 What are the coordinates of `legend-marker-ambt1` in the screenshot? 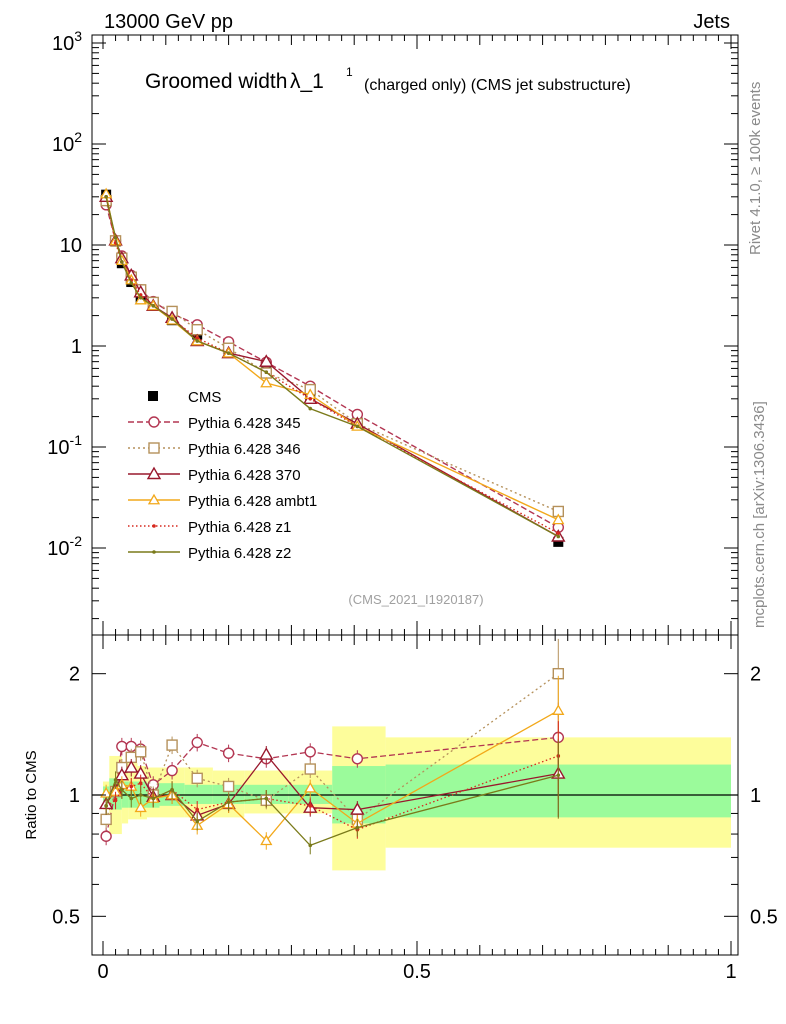 It's located at (154, 499).